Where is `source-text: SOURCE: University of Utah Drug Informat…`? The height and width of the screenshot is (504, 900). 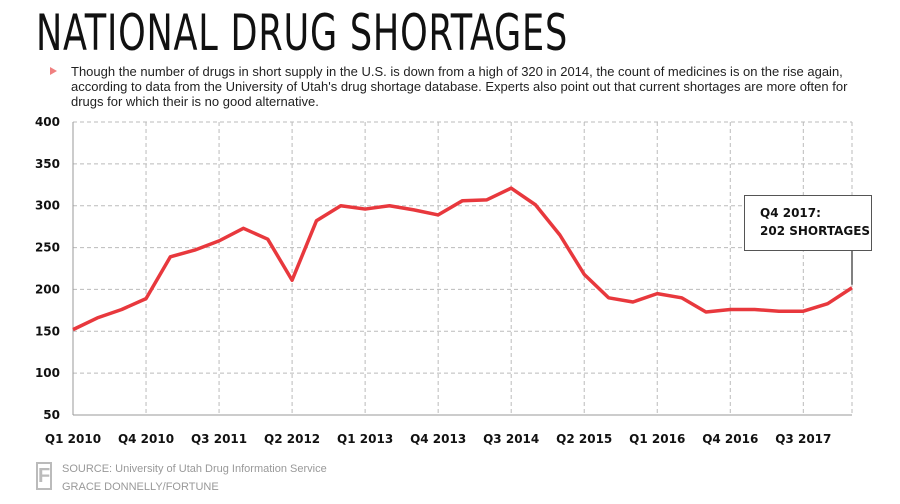
source-text: SOURCE: University of Utah Drug Informat… is located at coordinates (194, 469).